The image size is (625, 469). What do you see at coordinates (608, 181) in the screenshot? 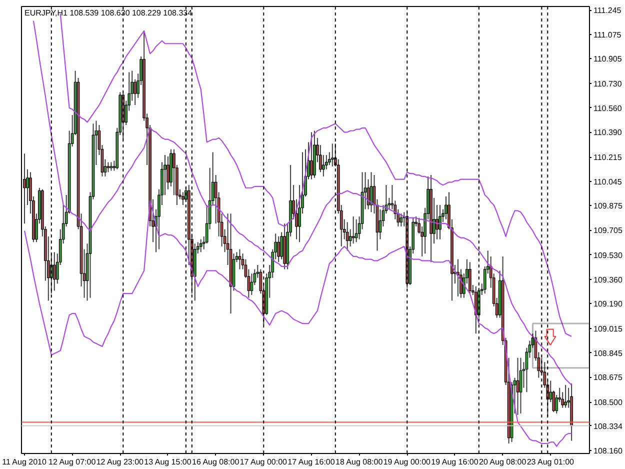
I see `y-tick-label: 110.045` at bounding box center [608, 181].